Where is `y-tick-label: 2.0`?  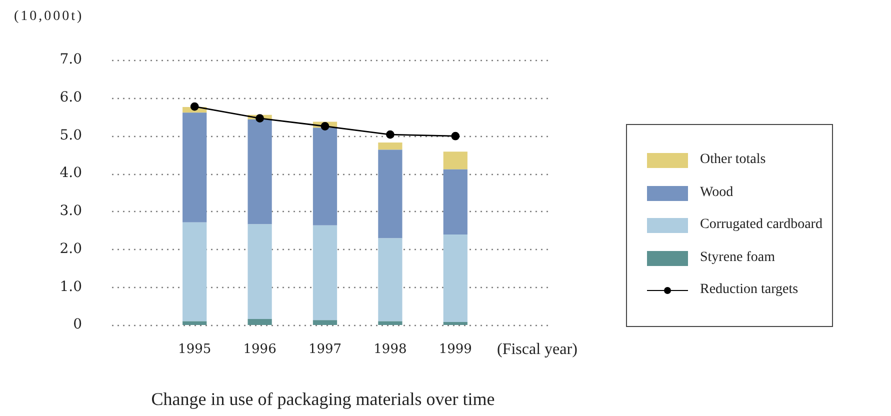 y-tick-label: 2.0 is located at coordinates (71, 248).